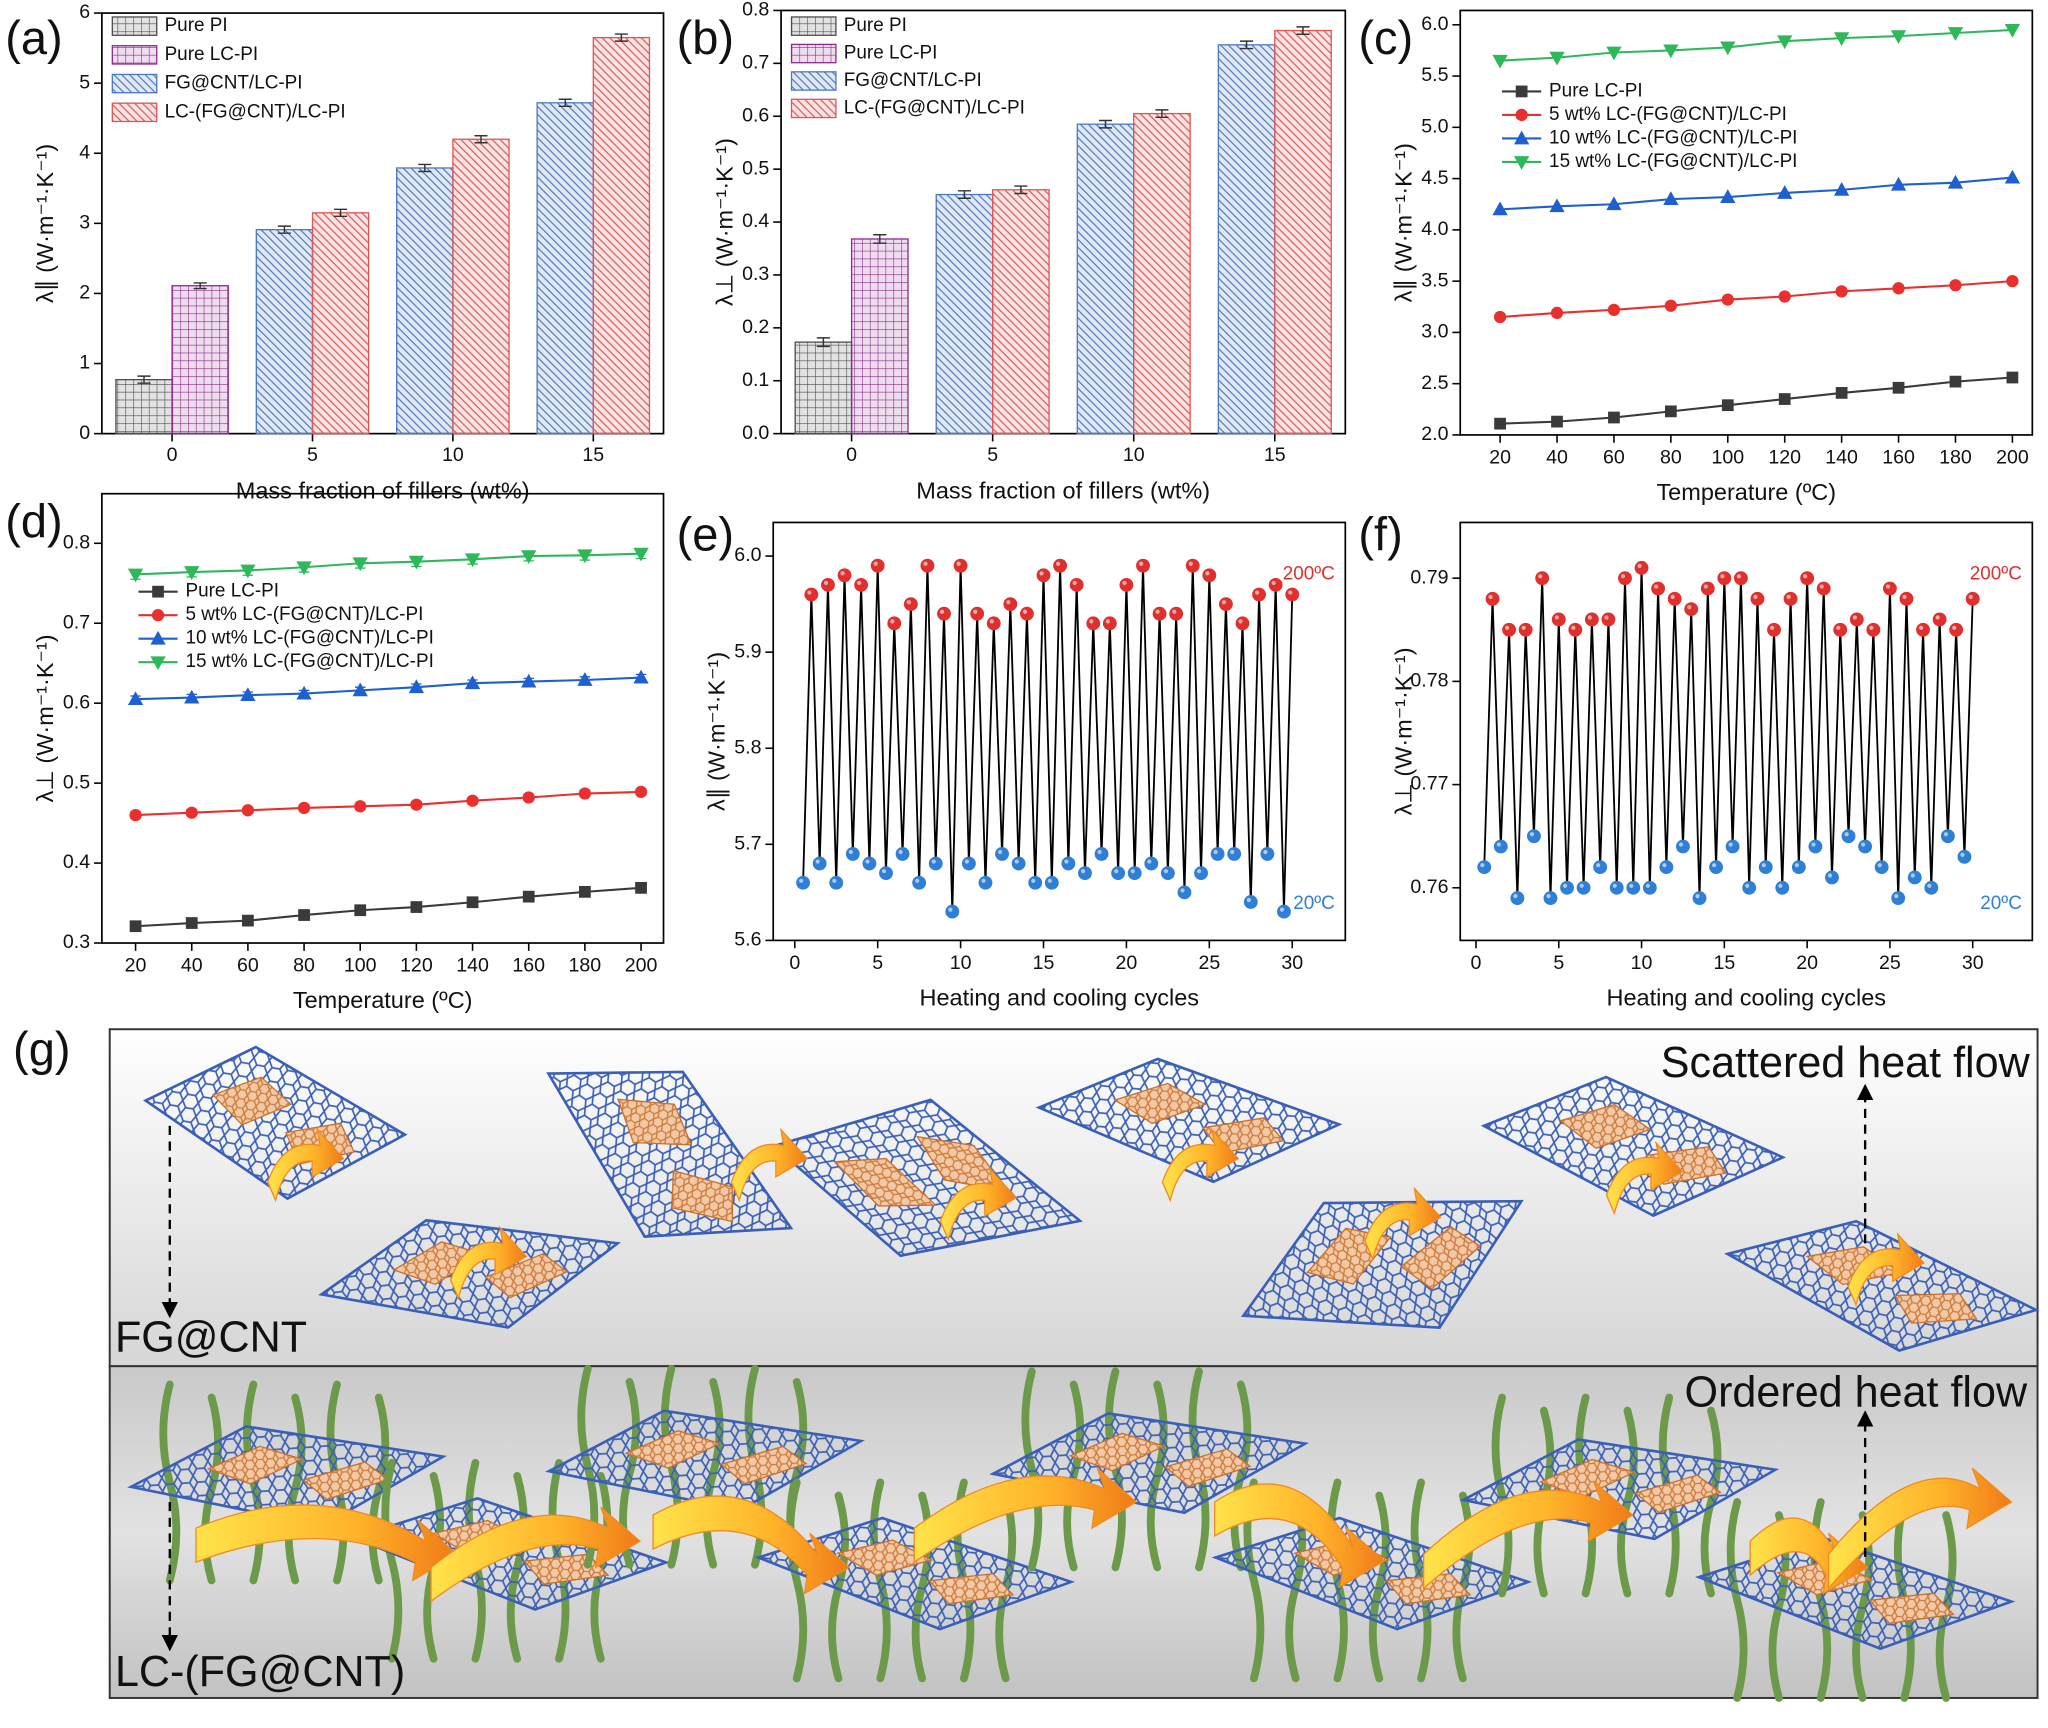 Image resolution: width=2048 pixels, height=1728 pixels. What do you see at coordinates (2012, 458) in the screenshot?
I see `x-tick-label: 200` at bounding box center [2012, 458].